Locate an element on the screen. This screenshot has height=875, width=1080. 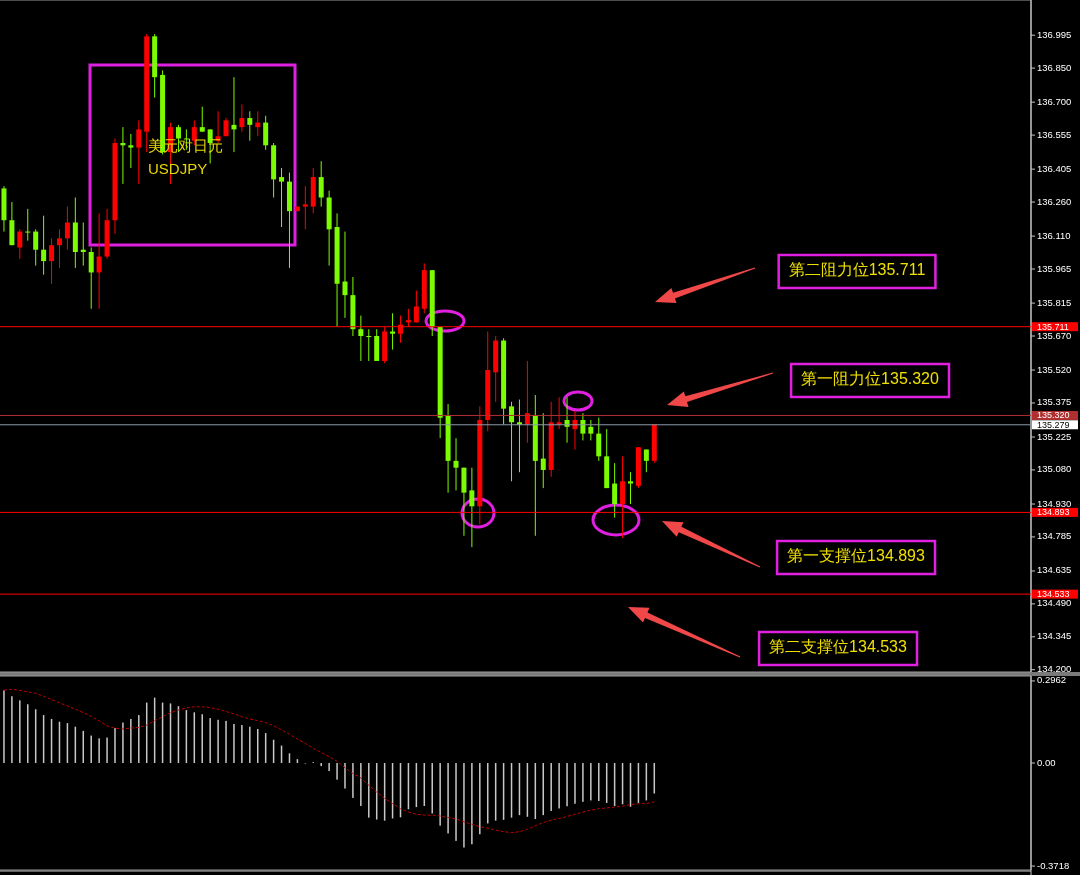
ref-line-label: 135.711 is located at coordinates (1053, 326).